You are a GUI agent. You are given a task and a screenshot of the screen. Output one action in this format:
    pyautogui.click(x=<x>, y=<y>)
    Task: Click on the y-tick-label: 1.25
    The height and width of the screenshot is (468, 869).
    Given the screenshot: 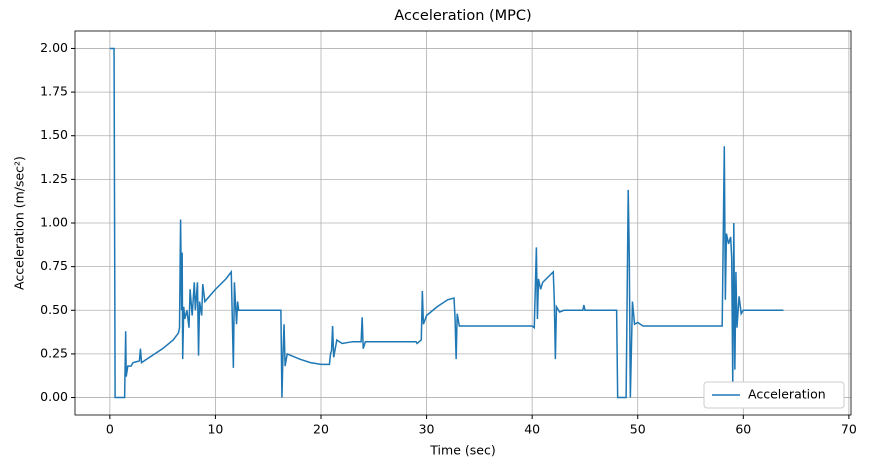 What is the action you would take?
    pyautogui.click(x=54, y=178)
    